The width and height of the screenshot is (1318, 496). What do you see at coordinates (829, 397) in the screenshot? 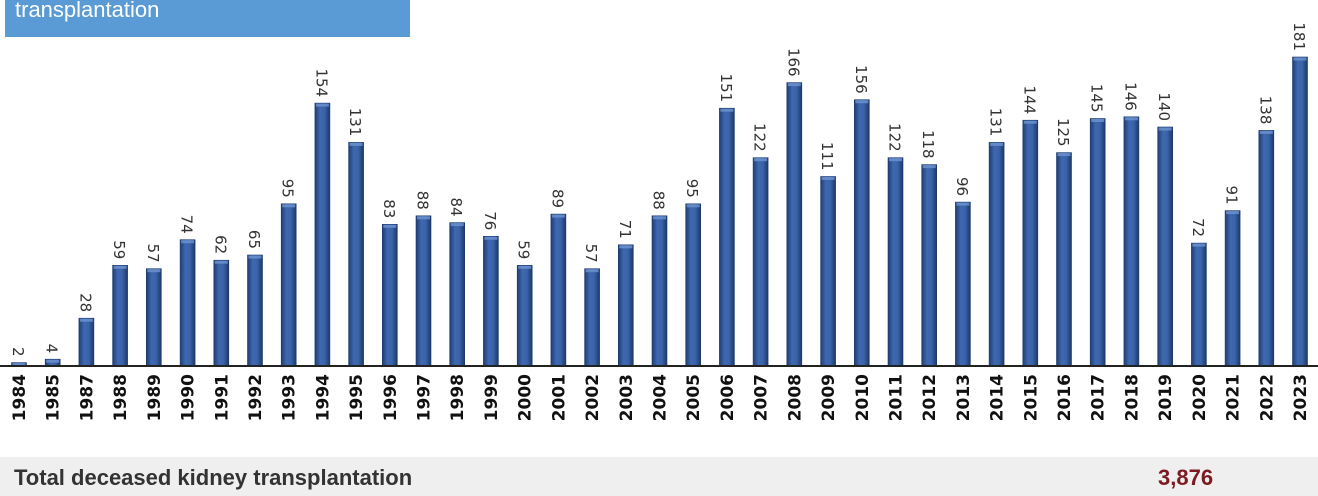
I see `year-label-2009: 2009` at bounding box center [829, 397].